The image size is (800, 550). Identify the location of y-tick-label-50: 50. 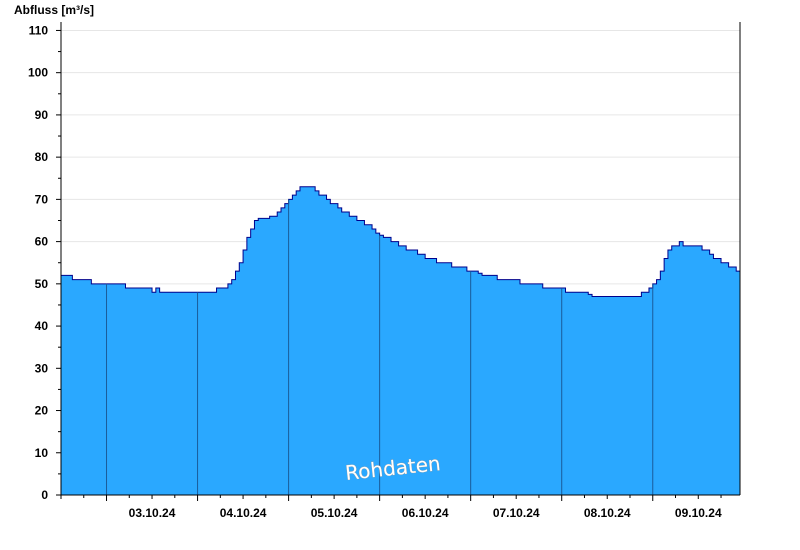
(42, 284).